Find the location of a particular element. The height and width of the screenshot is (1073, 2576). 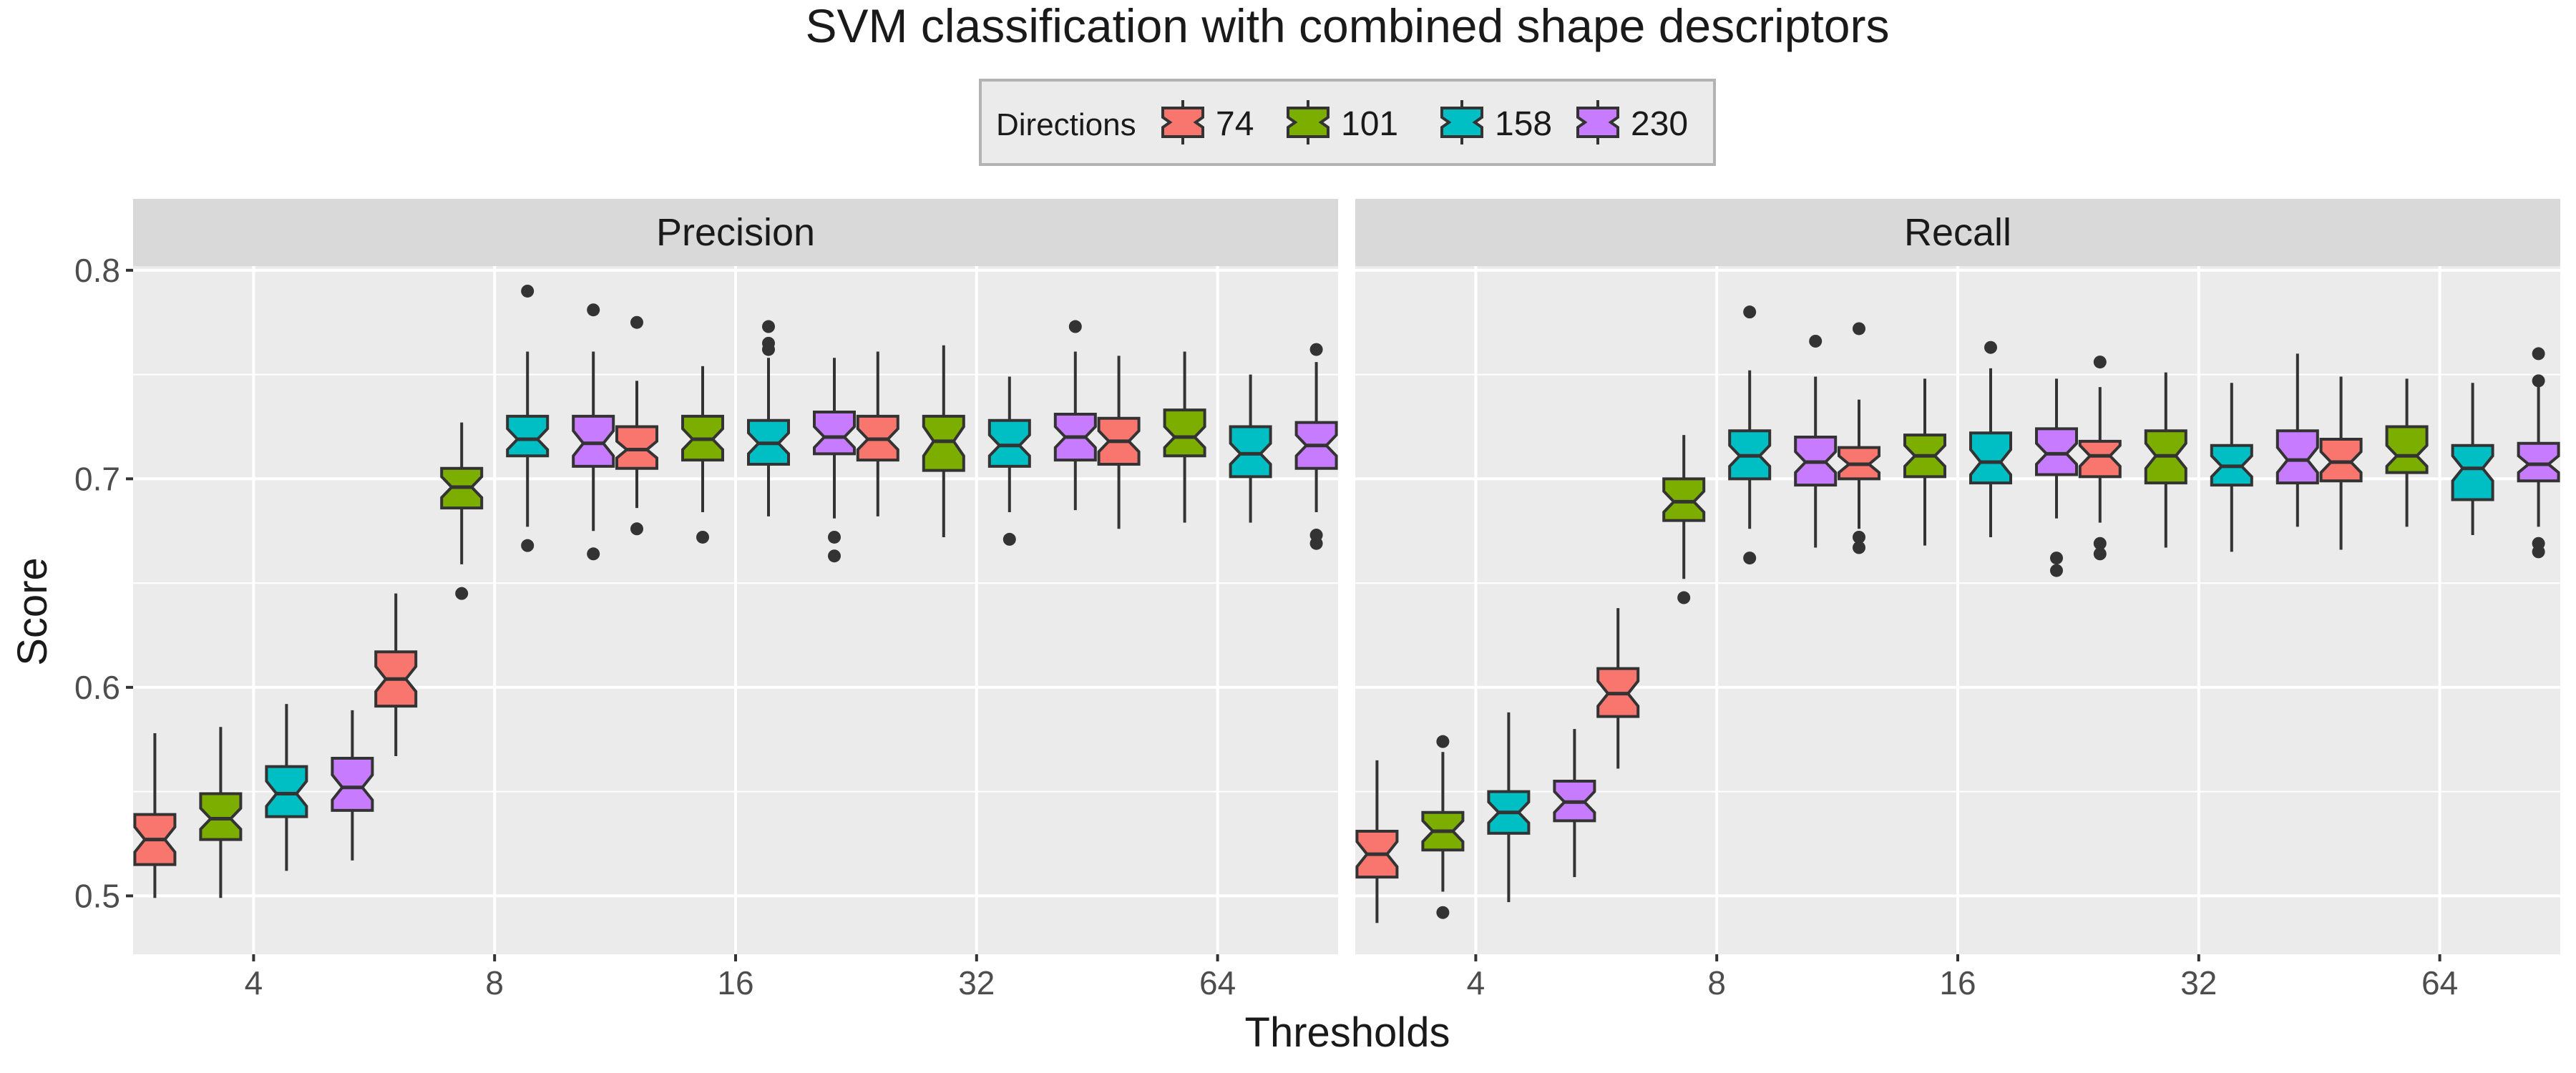

y-tick-label: 0.5 is located at coordinates (97, 896).